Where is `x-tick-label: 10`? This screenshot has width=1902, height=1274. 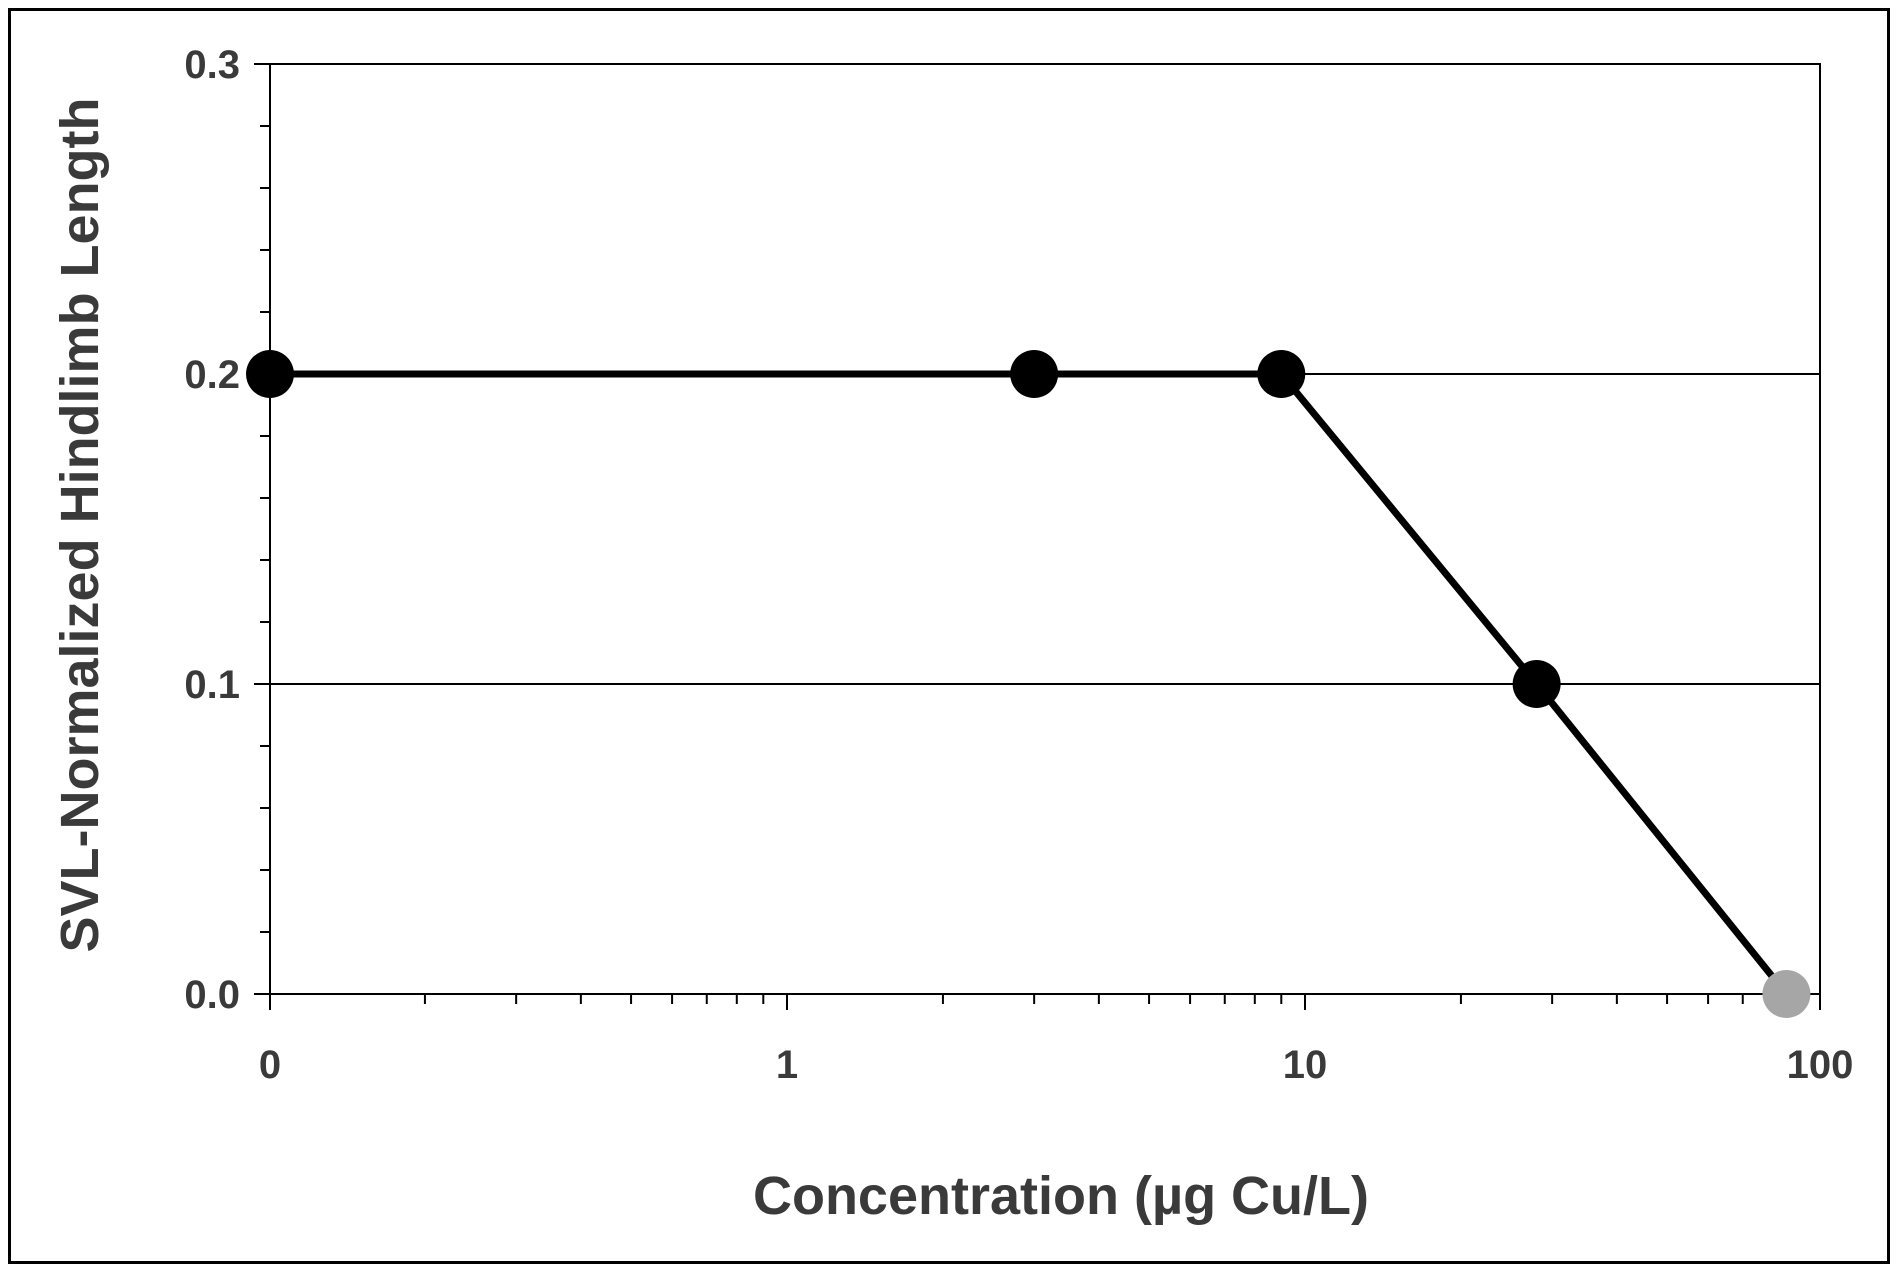
x-tick-label: 10 is located at coordinates (1305, 1065).